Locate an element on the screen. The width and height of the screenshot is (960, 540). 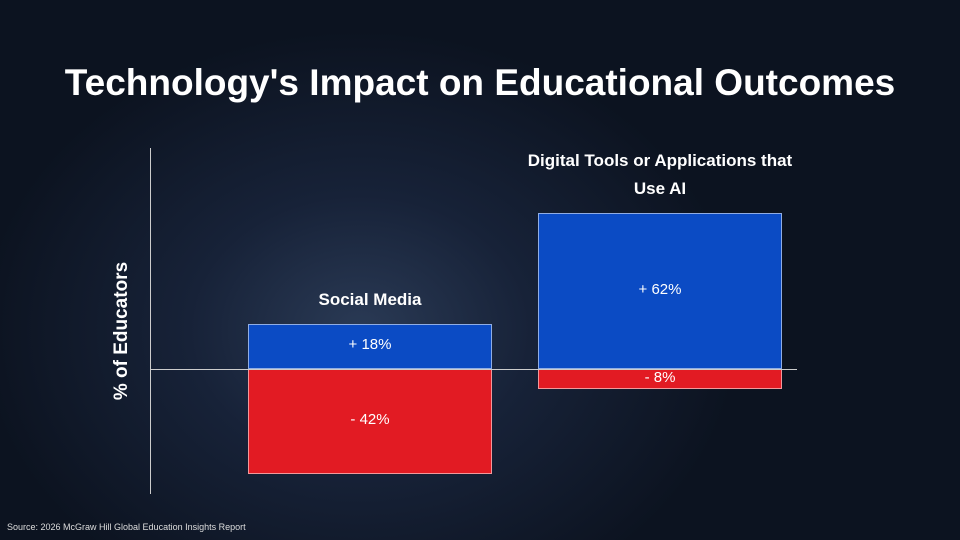
value-label: - 8% is located at coordinates (660, 377).